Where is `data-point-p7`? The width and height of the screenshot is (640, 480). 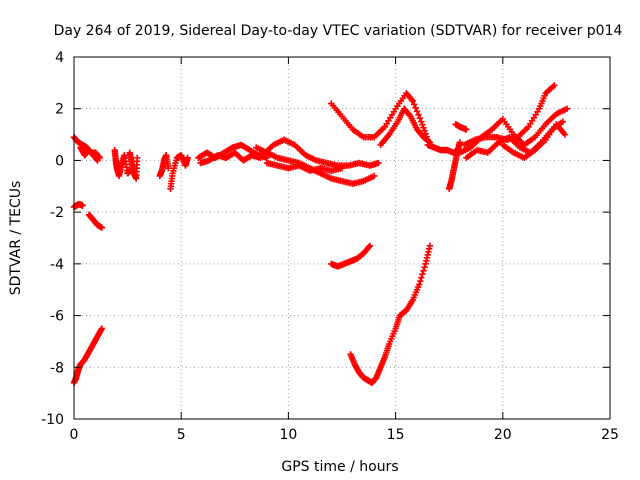
data-point-p7 is located at coordinates (137, 158).